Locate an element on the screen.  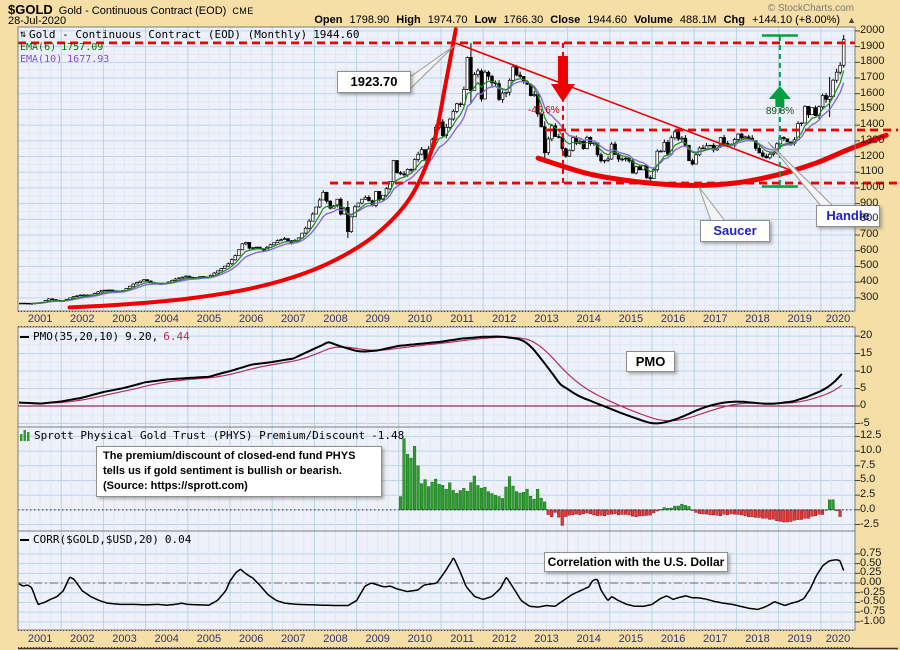
y-axis-label: 0.0 is located at coordinates (868, 508).